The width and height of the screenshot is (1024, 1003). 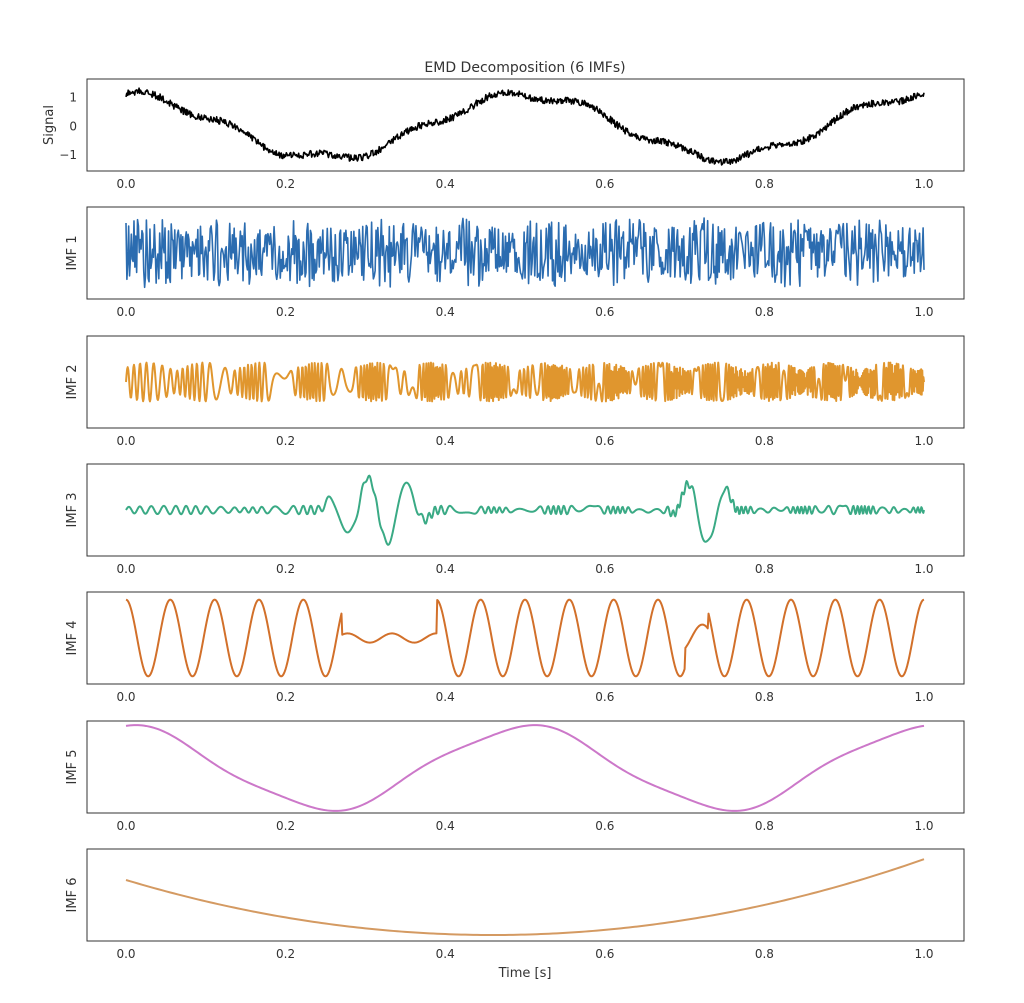 I want to click on subplot-2: 0.0 0.2 0.4 0.6 0.8 1.0 IMF 1, so click(x=515, y=262).